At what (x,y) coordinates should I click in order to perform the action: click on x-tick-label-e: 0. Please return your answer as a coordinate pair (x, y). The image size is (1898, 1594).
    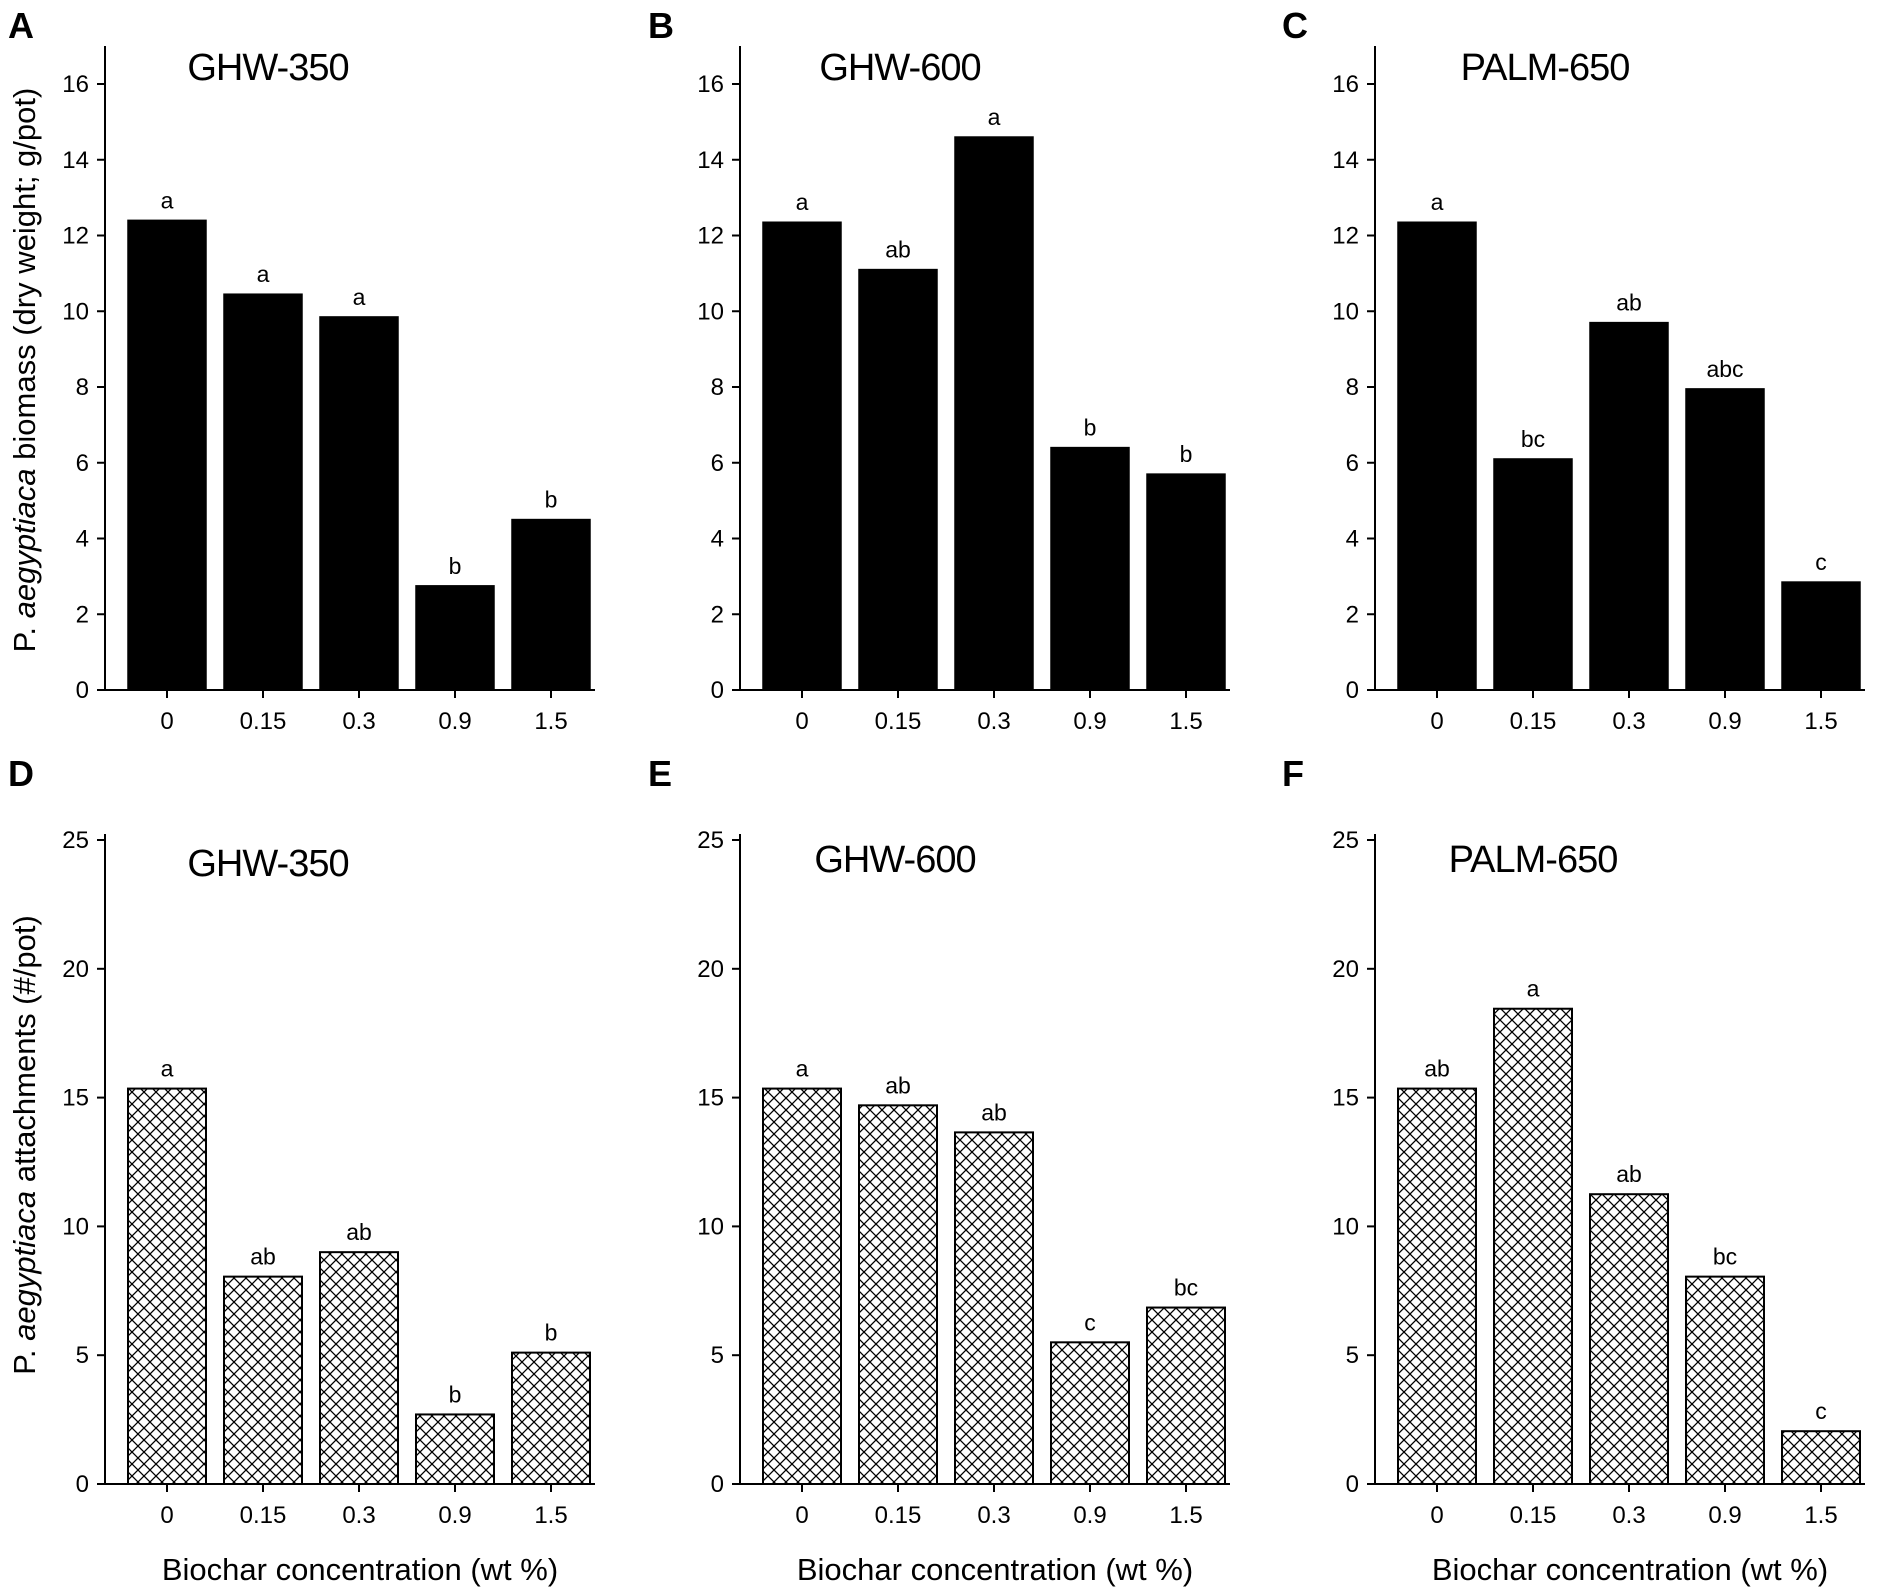
    Looking at the image, I should click on (801, 1515).